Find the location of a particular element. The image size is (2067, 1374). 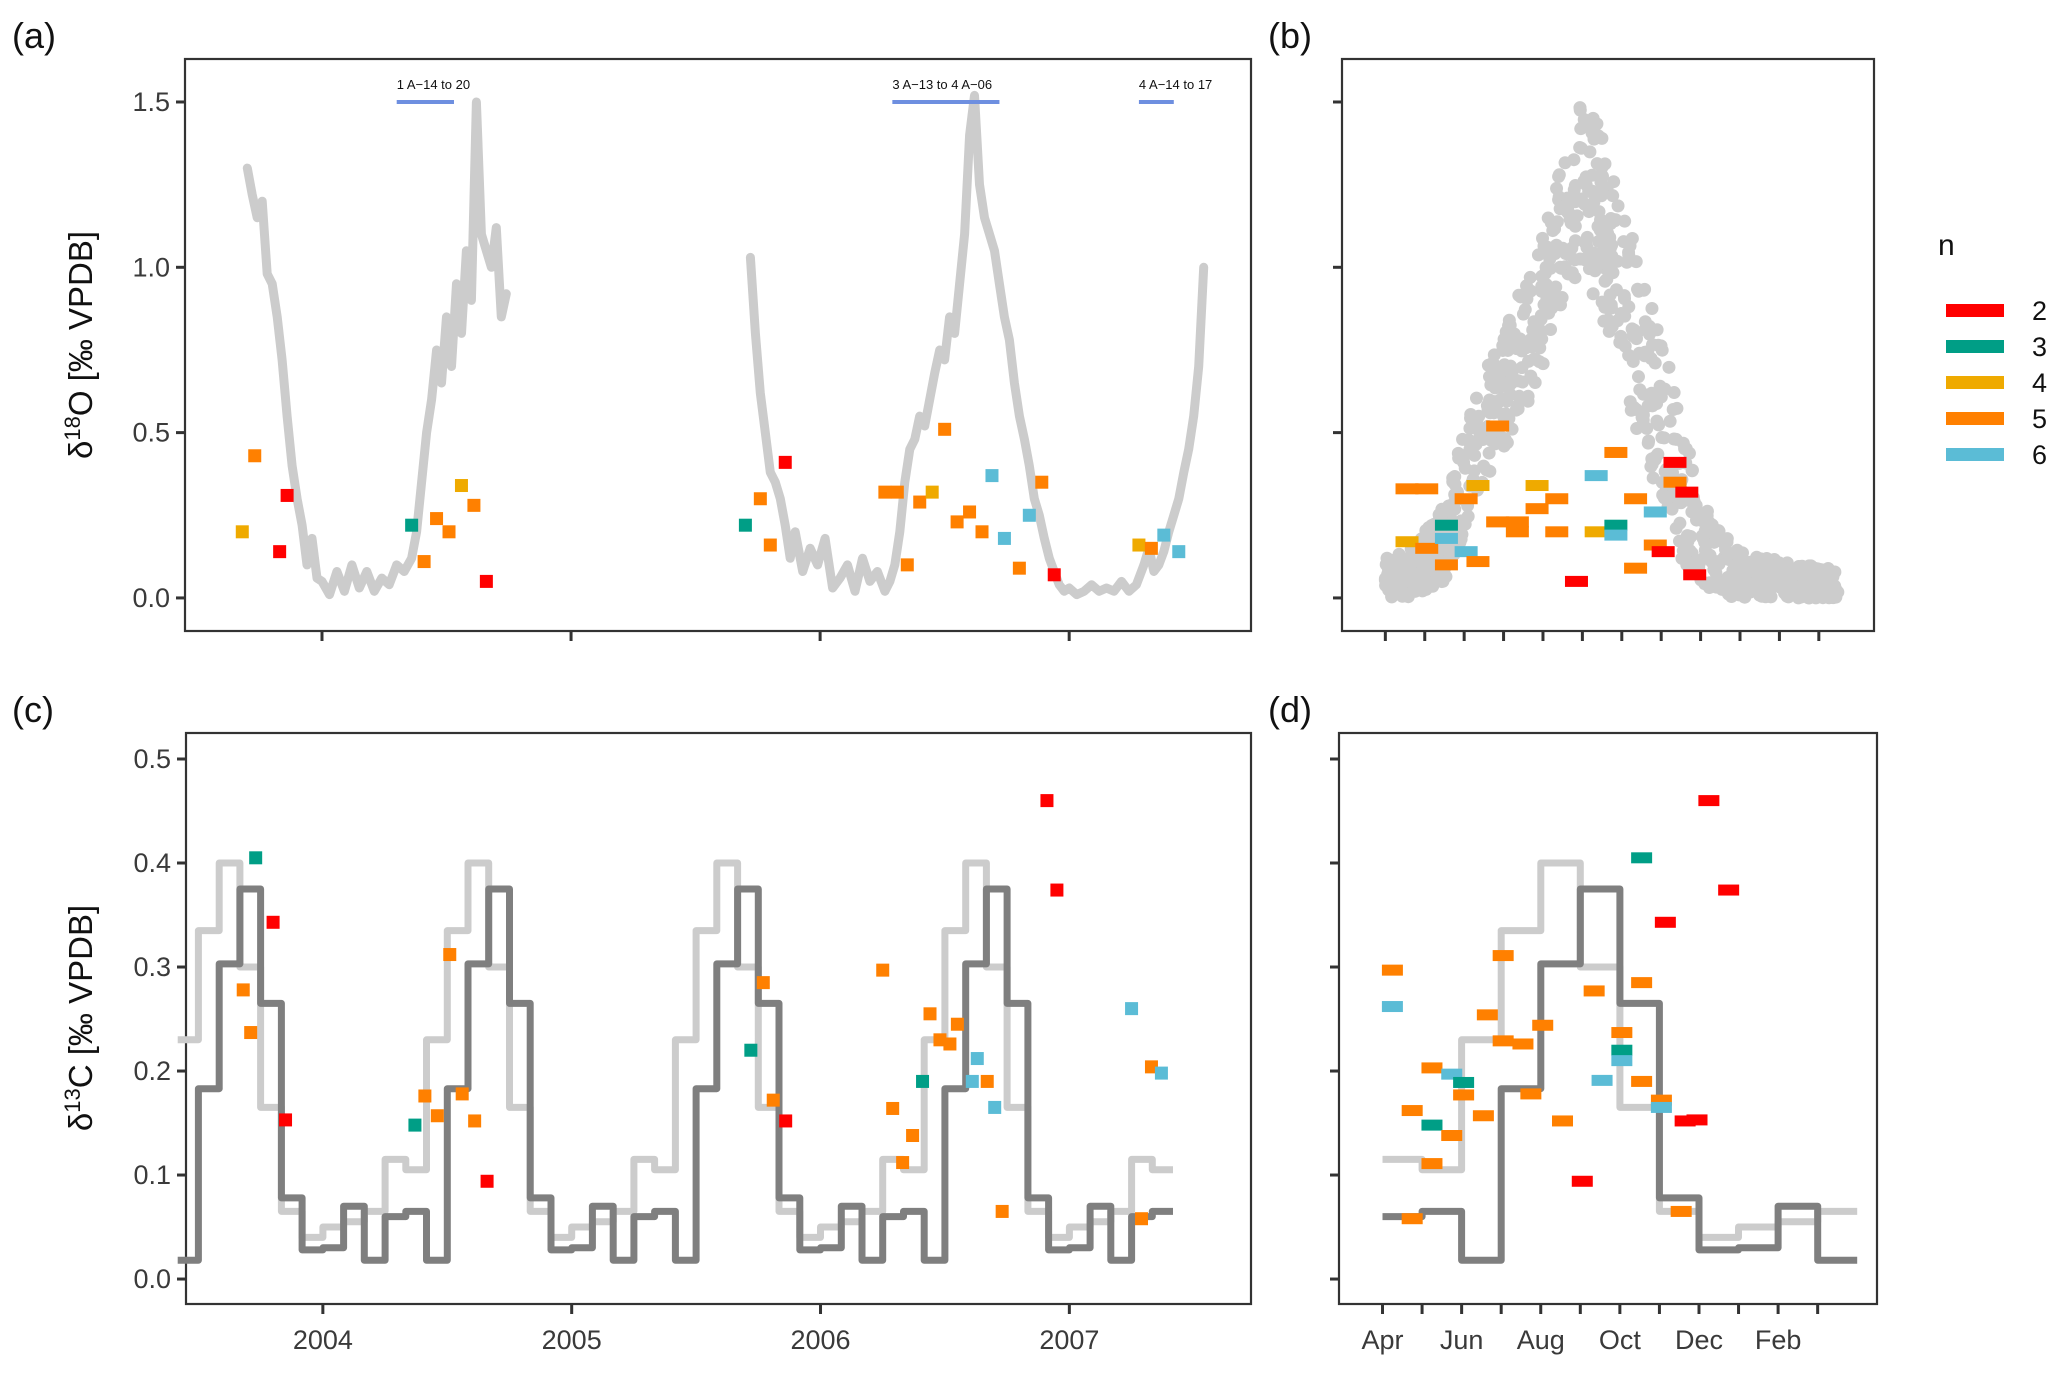

annotation-label: 1 A−14 to 20 is located at coordinates (433, 84).